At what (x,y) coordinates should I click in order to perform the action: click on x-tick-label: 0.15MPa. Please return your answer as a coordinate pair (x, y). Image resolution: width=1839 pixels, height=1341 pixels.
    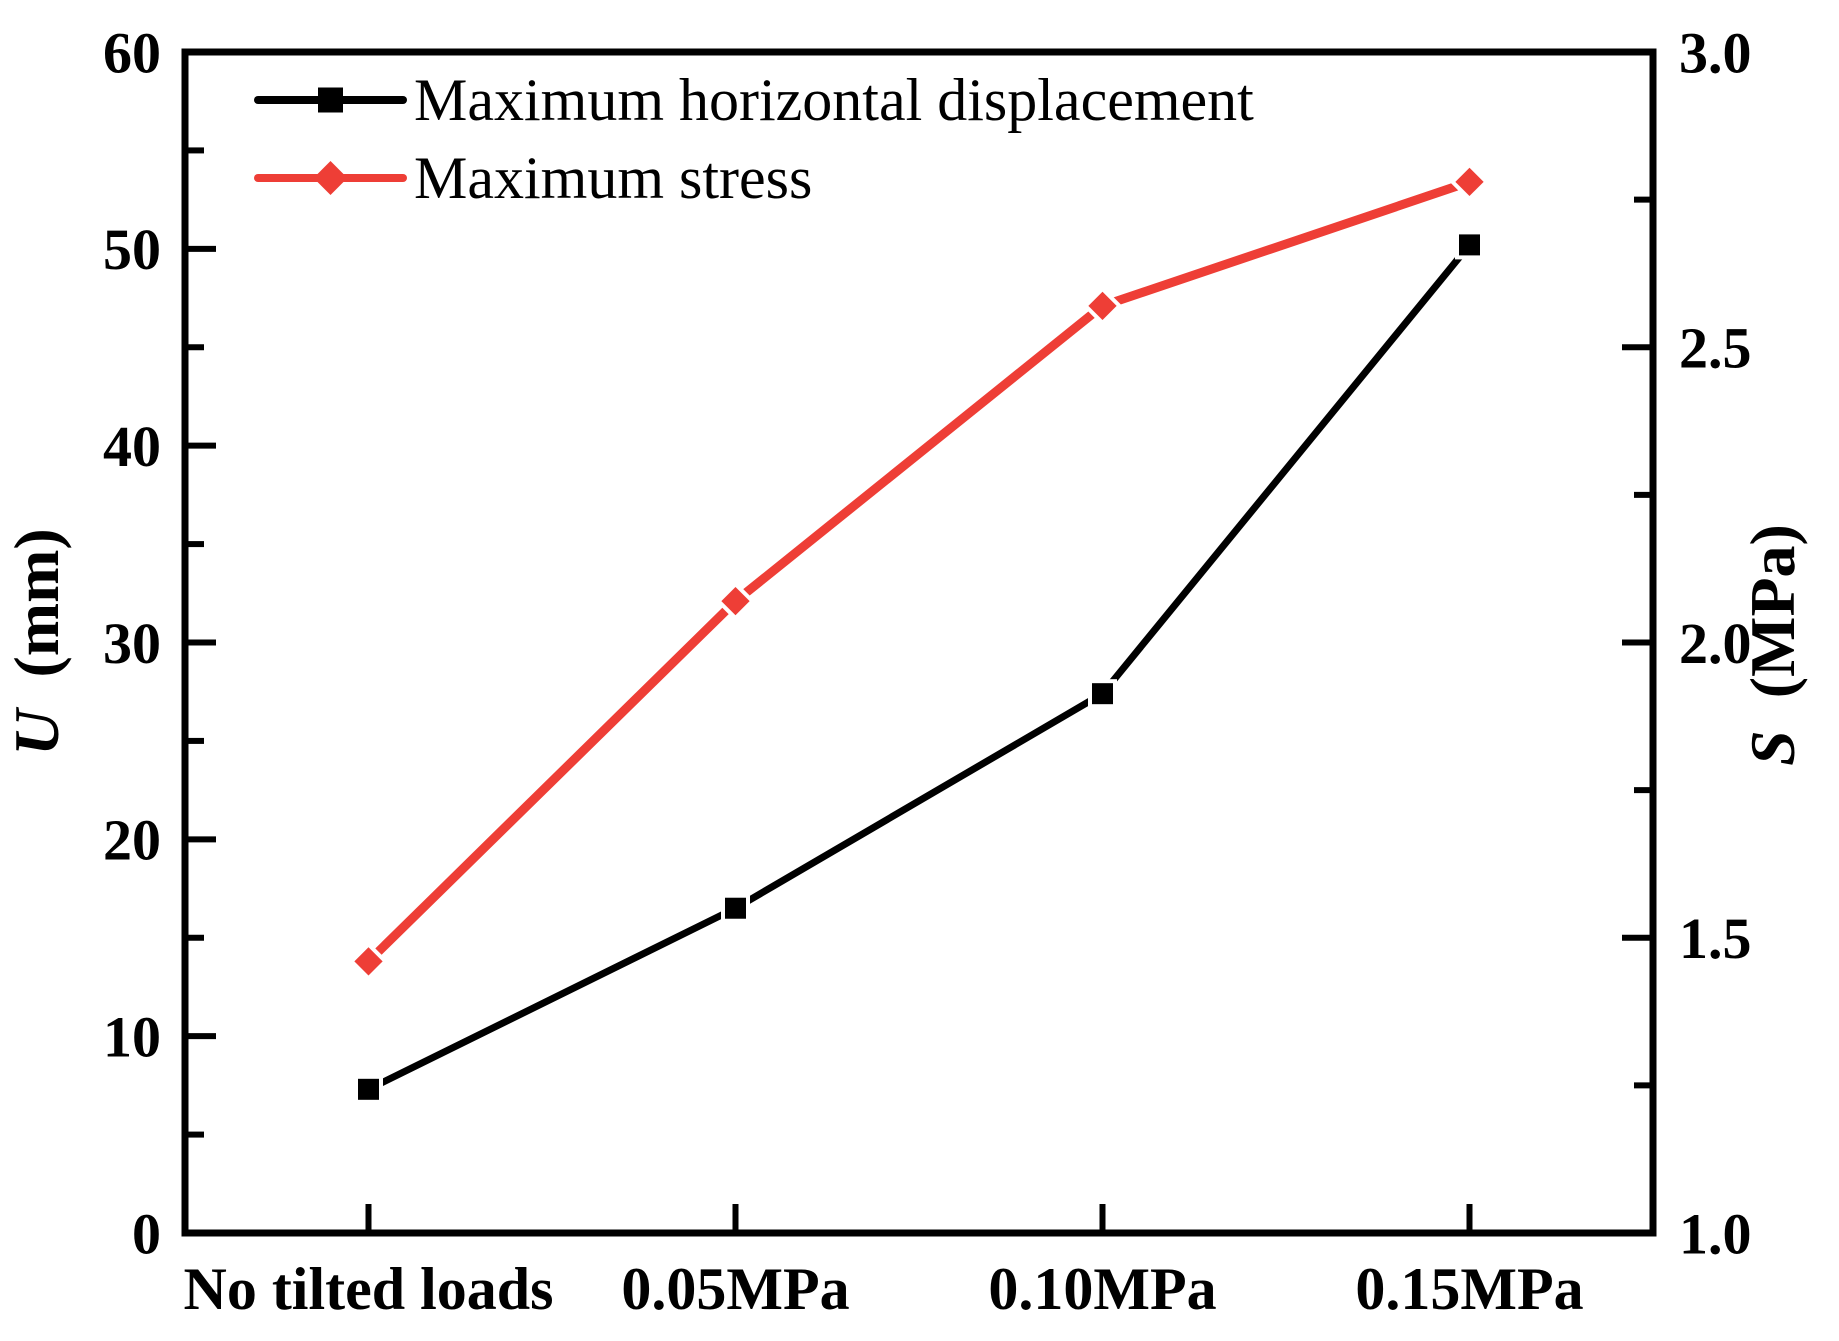
    Looking at the image, I should click on (1469, 1289).